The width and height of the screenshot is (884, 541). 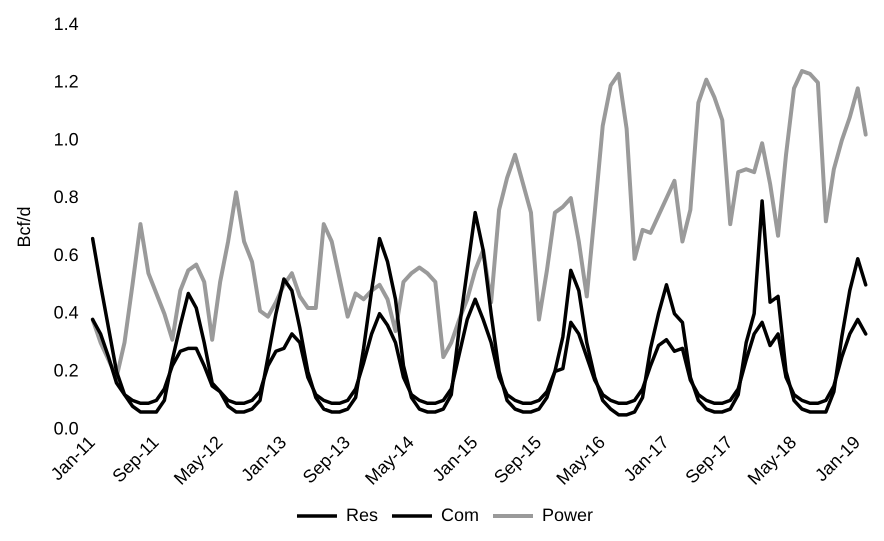 What do you see at coordinates (24, 227) in the screenshot?
I see `y-axis-title: Bcf/d` at bounding box center [24, 227].